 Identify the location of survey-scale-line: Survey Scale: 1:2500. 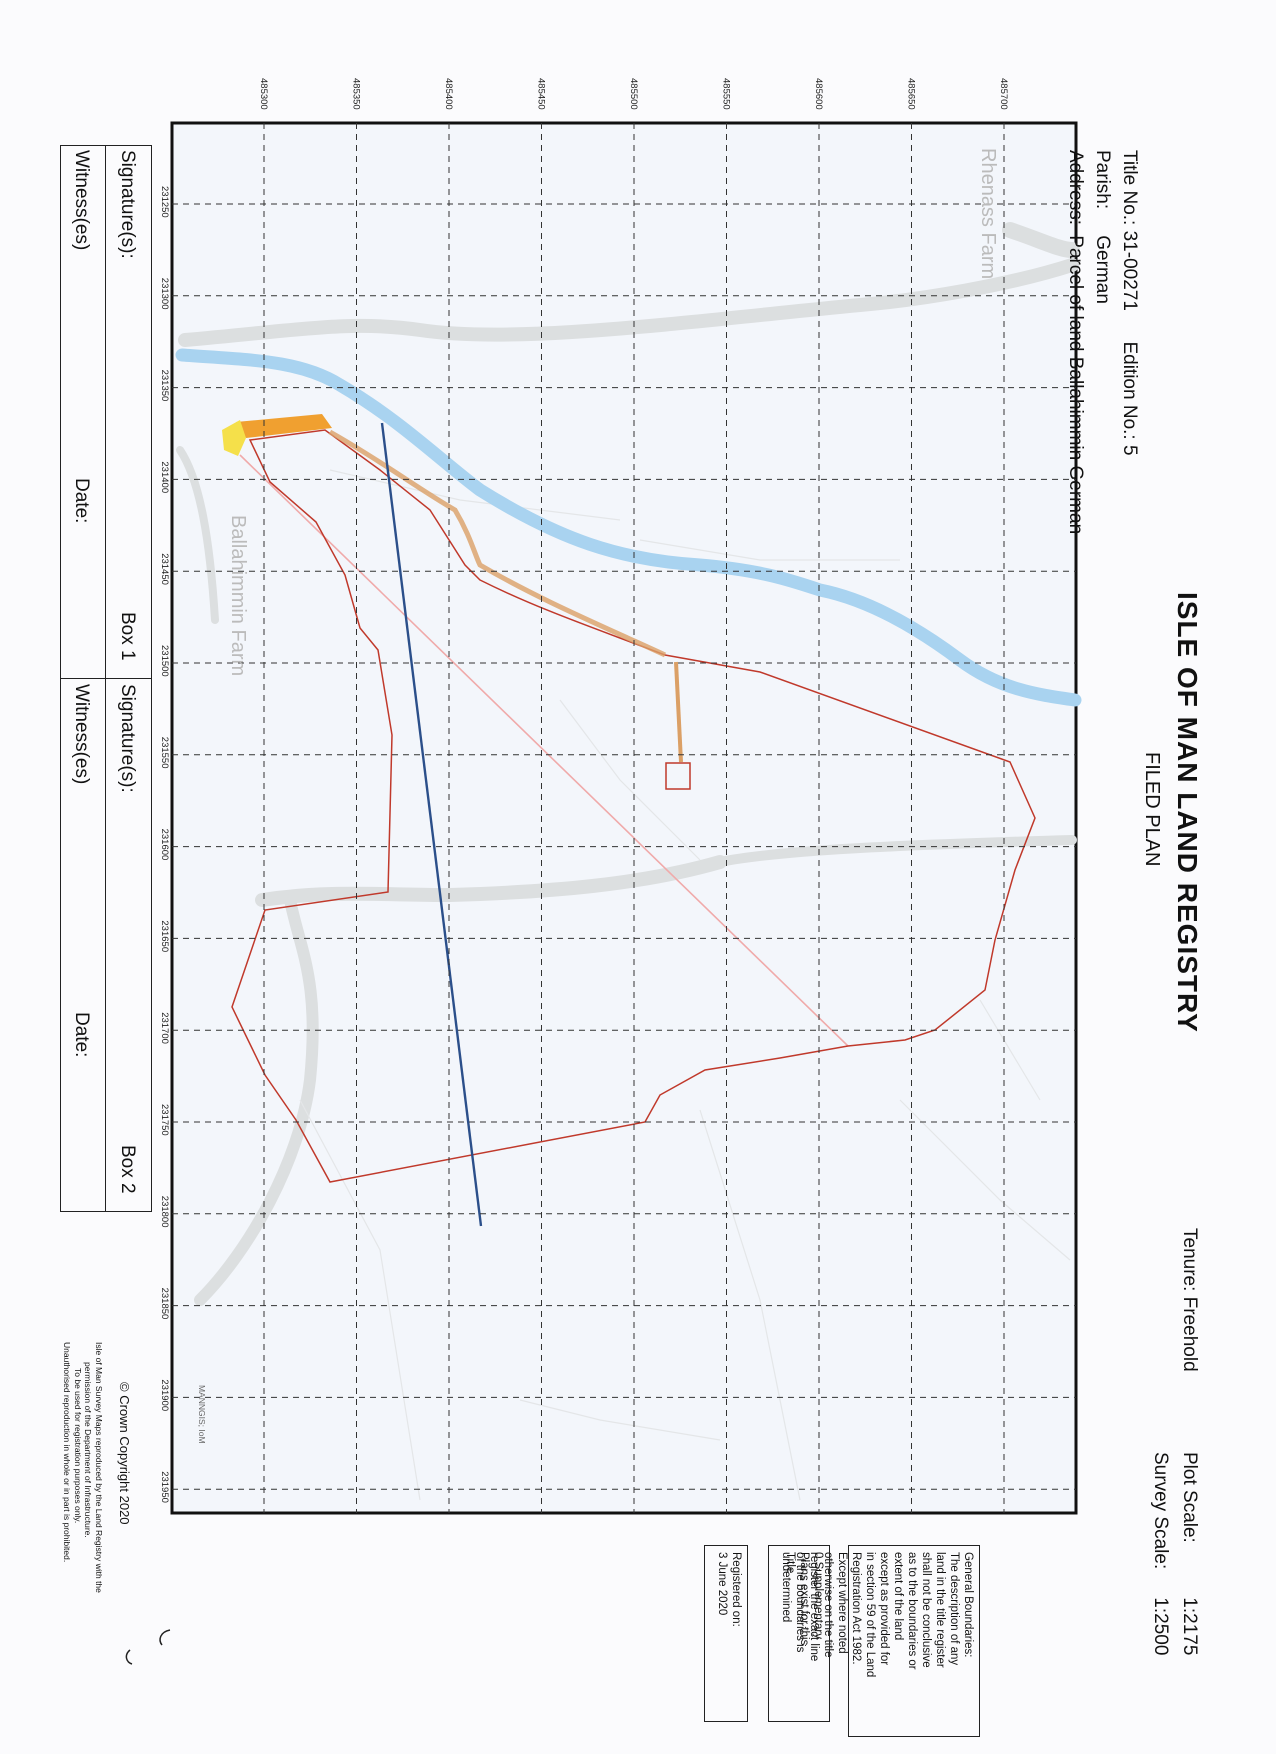
(1160, 1553).